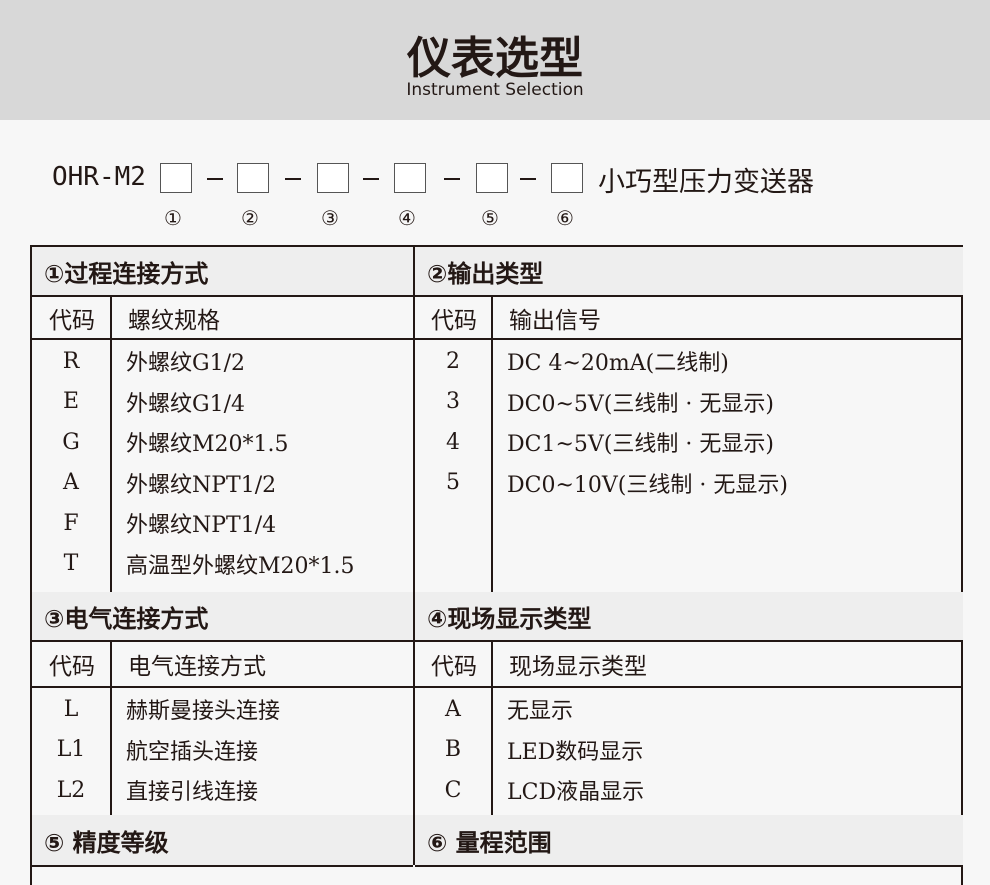 Image resolution: width=990 pixels, height=885 pixels. I want to click on position-marker: ①, so click(173, 218).